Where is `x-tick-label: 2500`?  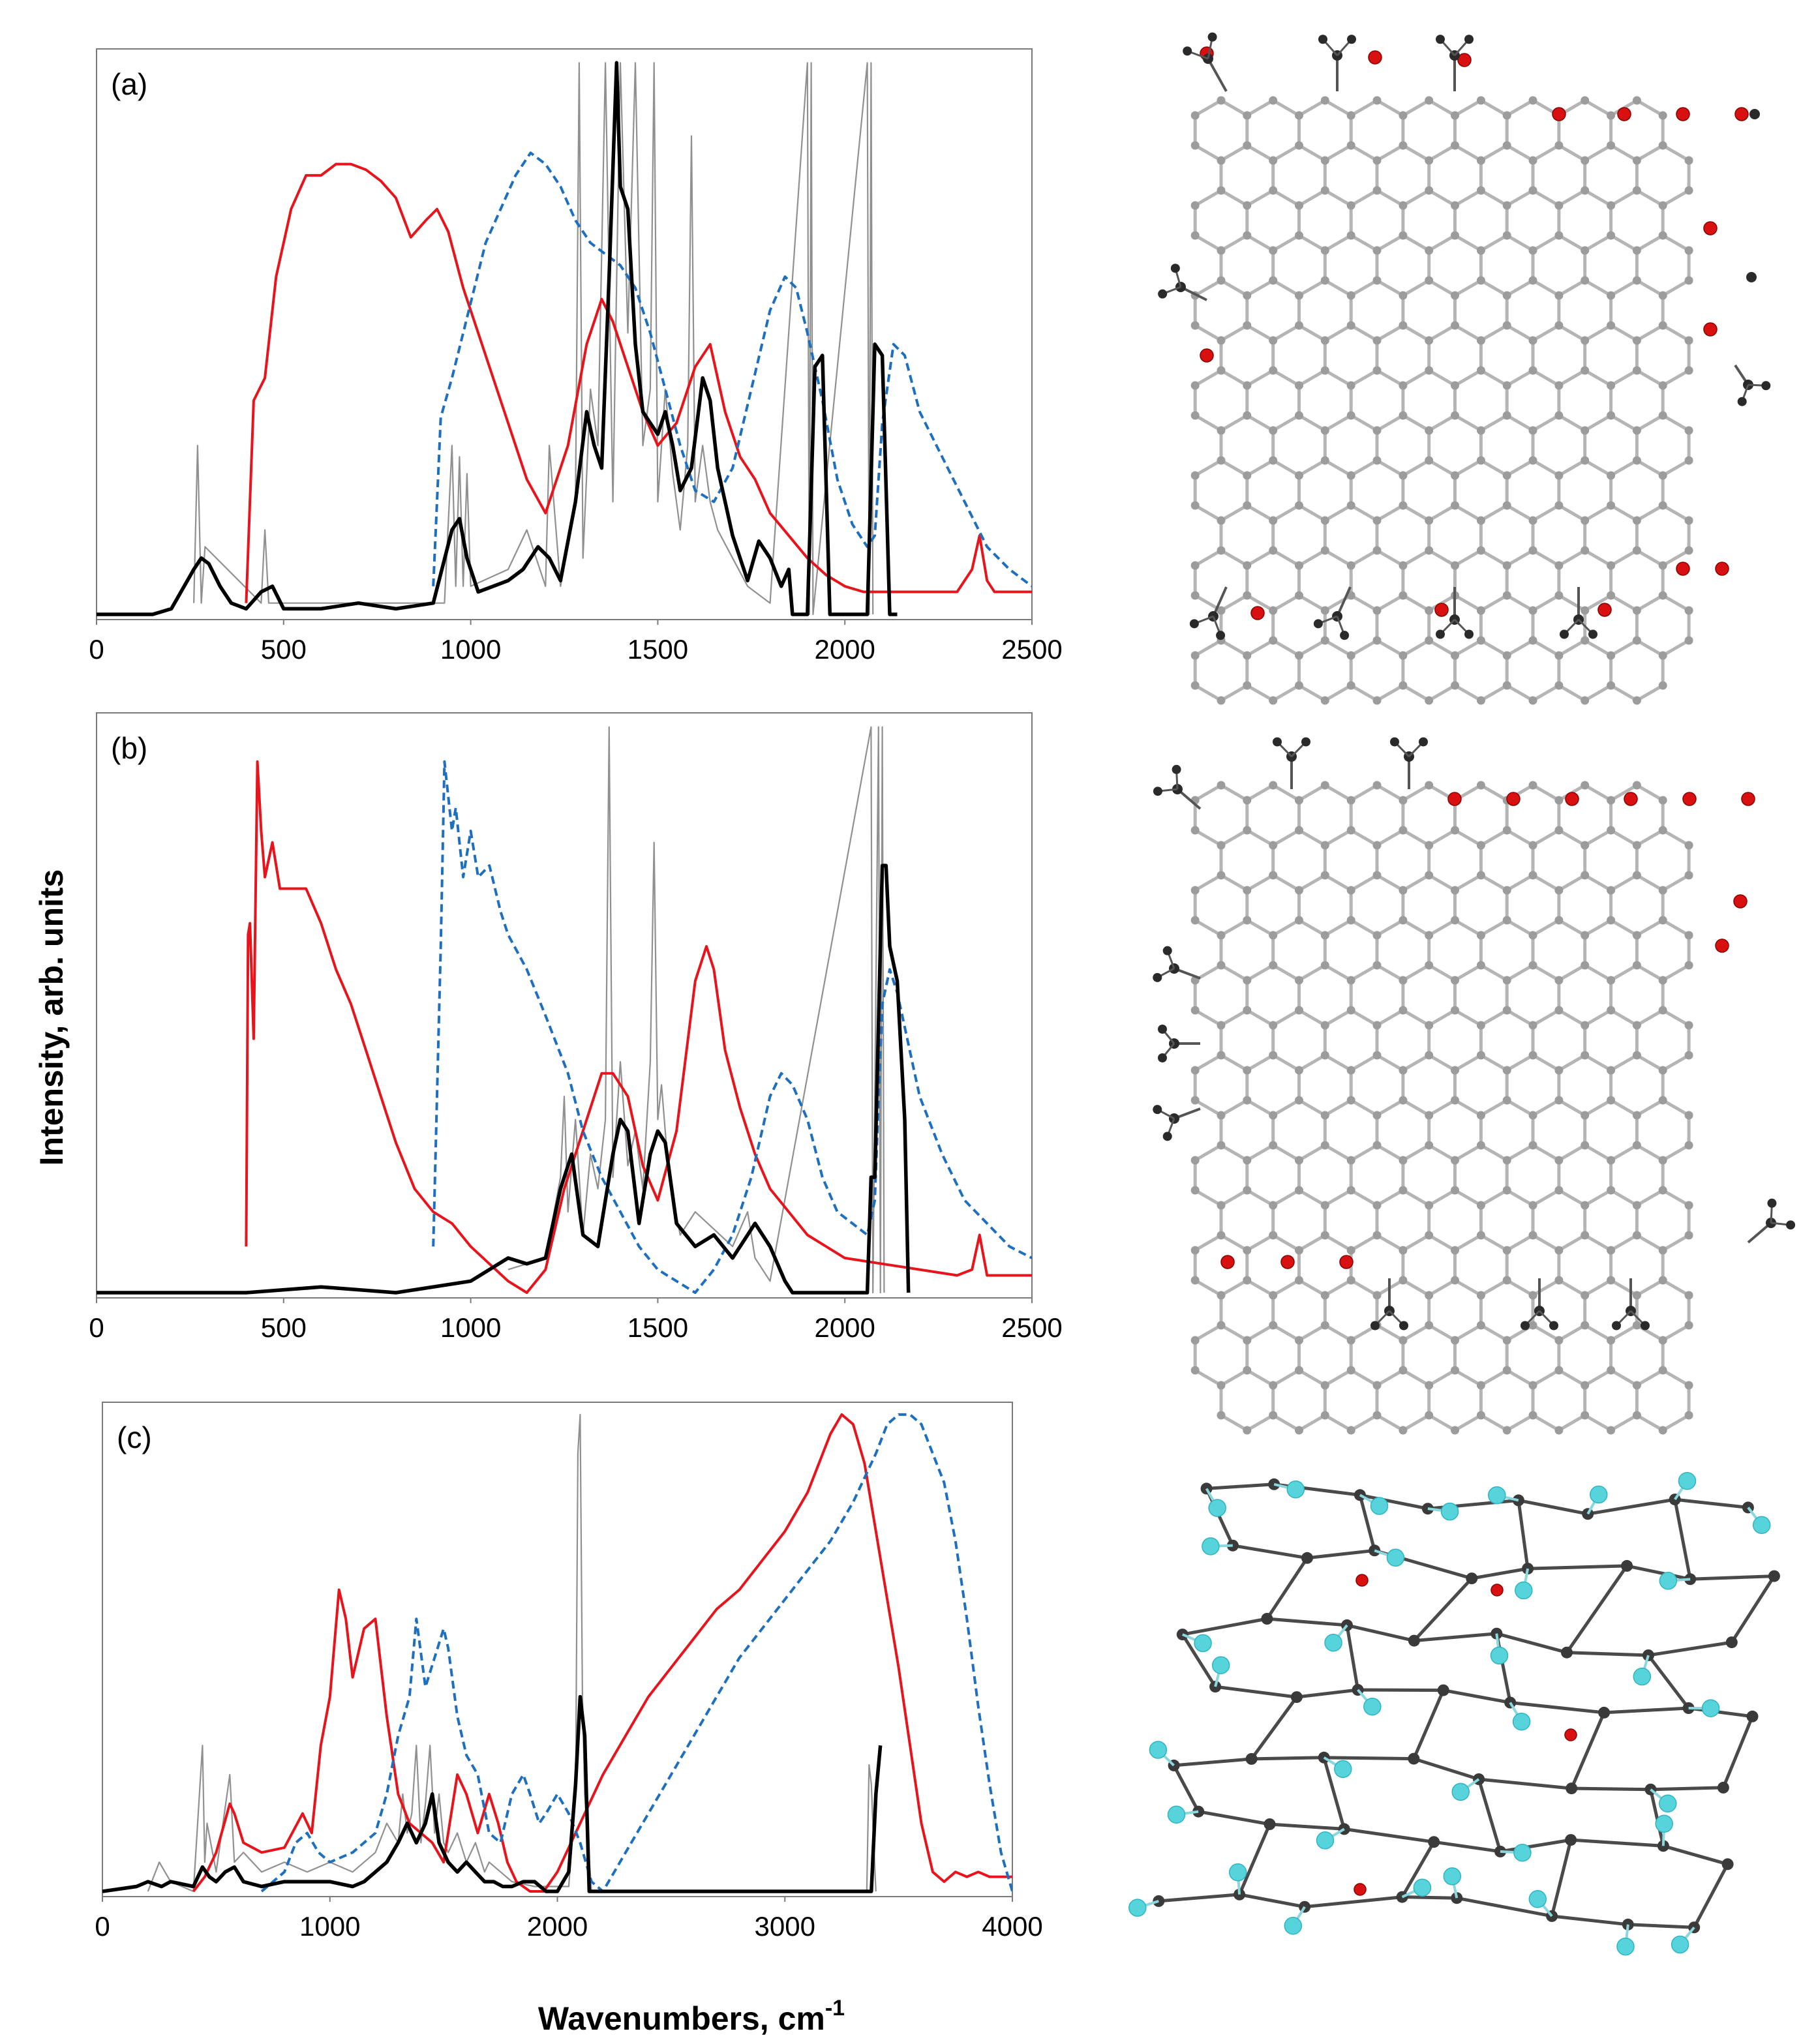 x-tick-label: 2500 is located at coordinates (1031, 1327).